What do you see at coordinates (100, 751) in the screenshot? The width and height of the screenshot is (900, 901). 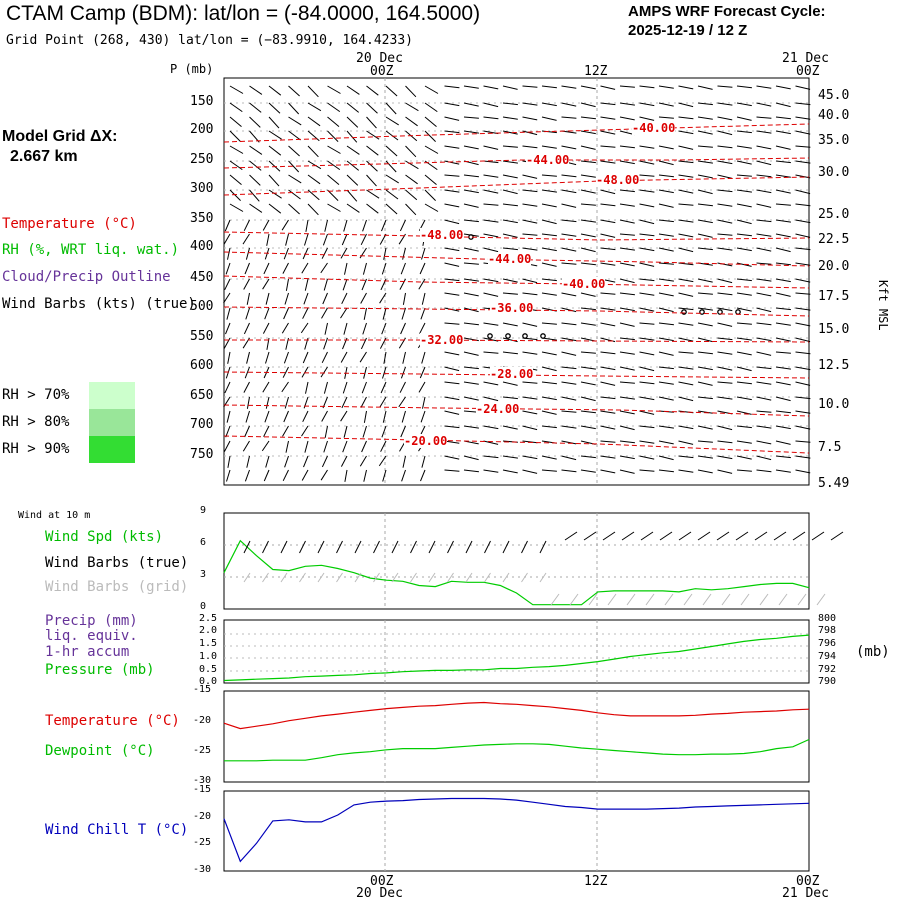 I see `dewpoint-label: Dewpoint (°C)` at bounding box center [100, 751].